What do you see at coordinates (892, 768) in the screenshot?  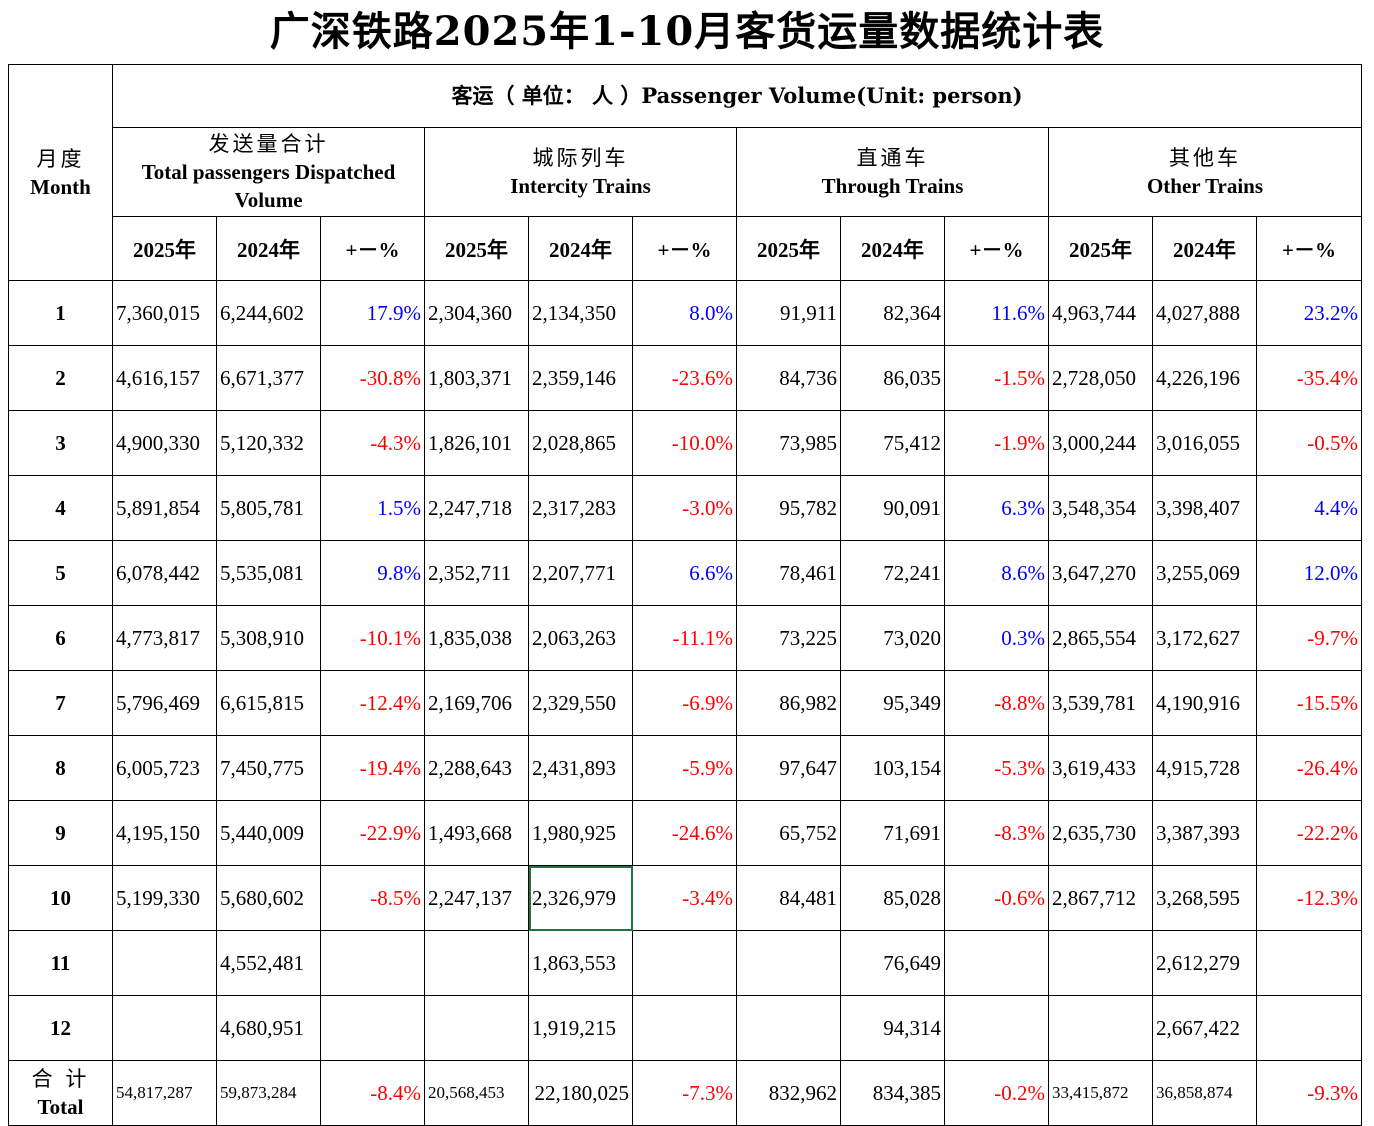 I see `value-cell: 103,154` at bounding box center [892, 768].